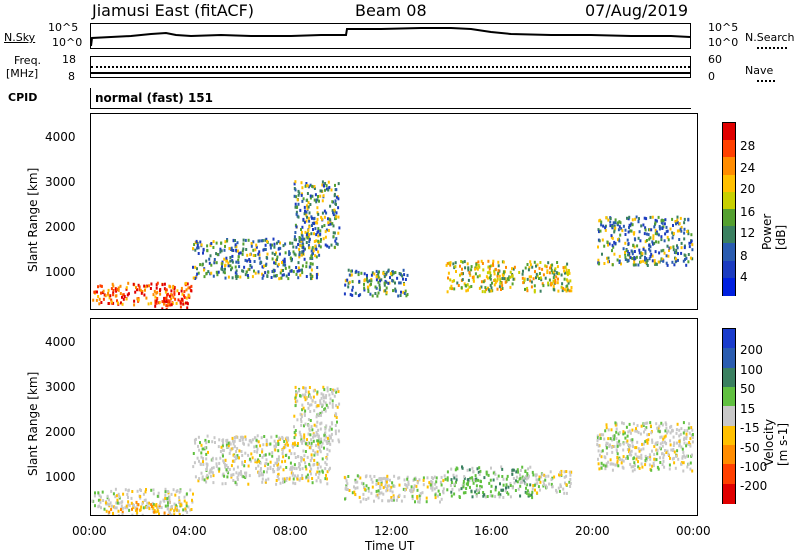 This screenshot has height=554, width=800. Describe the element at coordinates (174, 294) in the screenshot. I see `power-cell-r1` at that location.